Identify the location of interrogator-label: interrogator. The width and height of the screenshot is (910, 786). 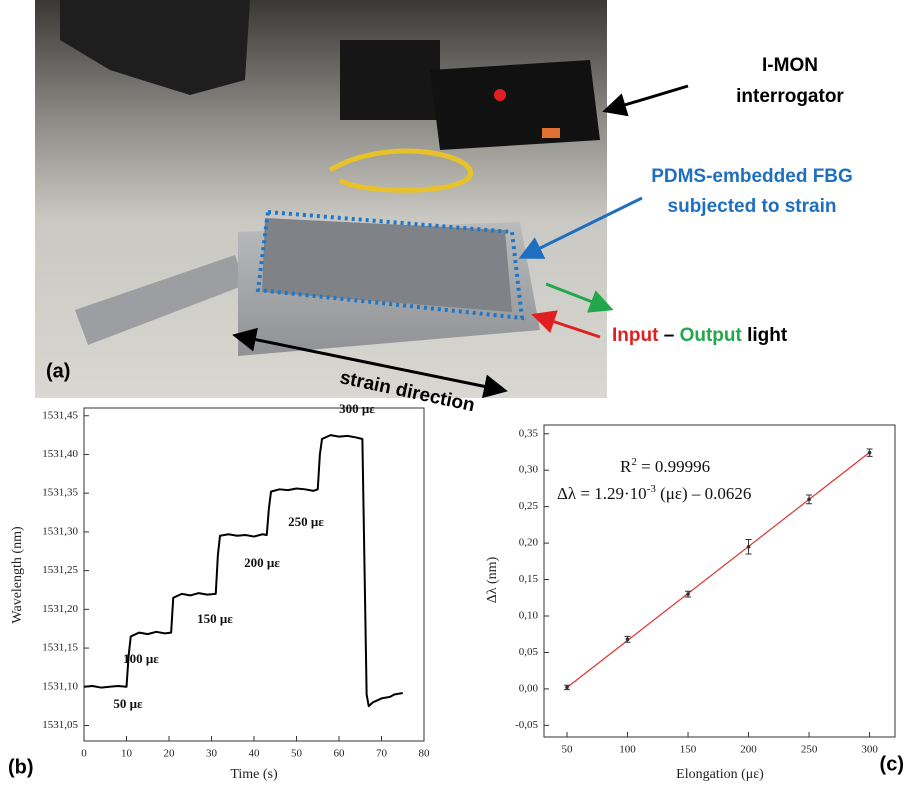
(790, 96).